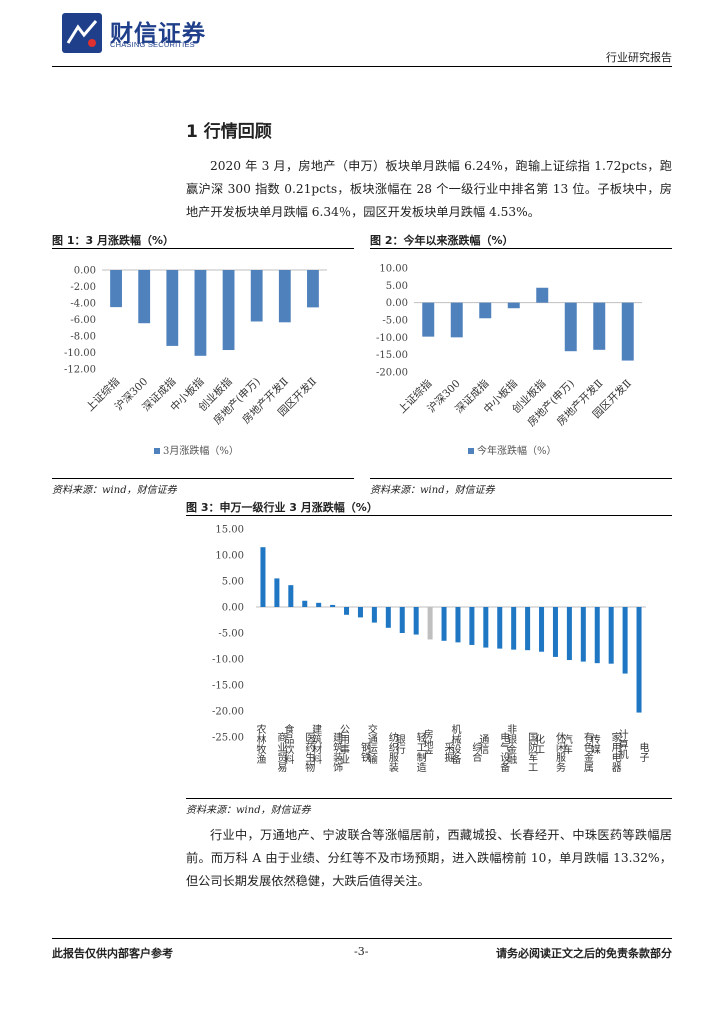 This screenshot has height=1024, width=724. I want to click on x-category-label: 公用事业, so click(344, 744).